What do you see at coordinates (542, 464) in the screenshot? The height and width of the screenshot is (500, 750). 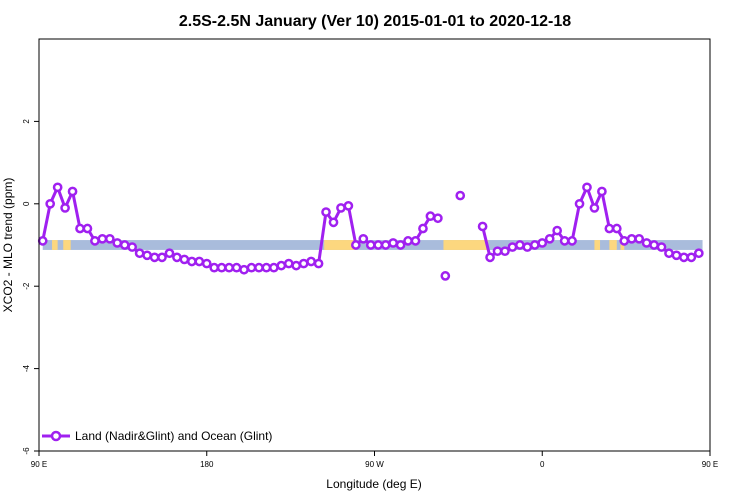 I see `x-tick-label: 0` at bounding box center [542, 464].